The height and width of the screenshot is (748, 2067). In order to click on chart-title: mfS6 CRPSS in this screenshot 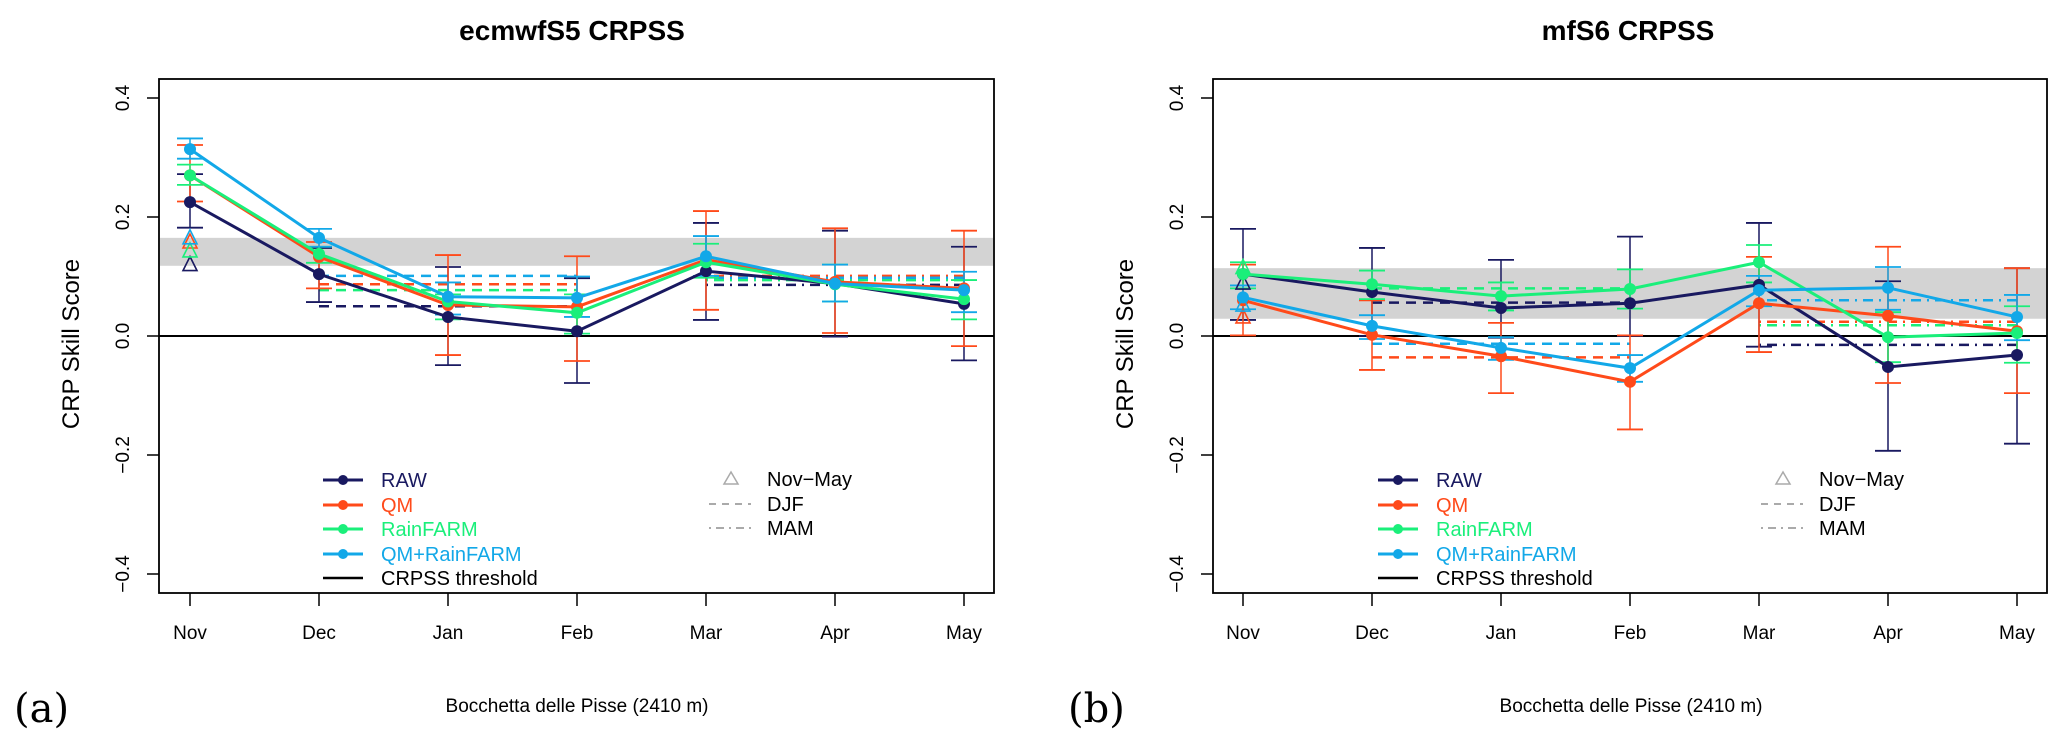, I will do `click(1628, 30)`.